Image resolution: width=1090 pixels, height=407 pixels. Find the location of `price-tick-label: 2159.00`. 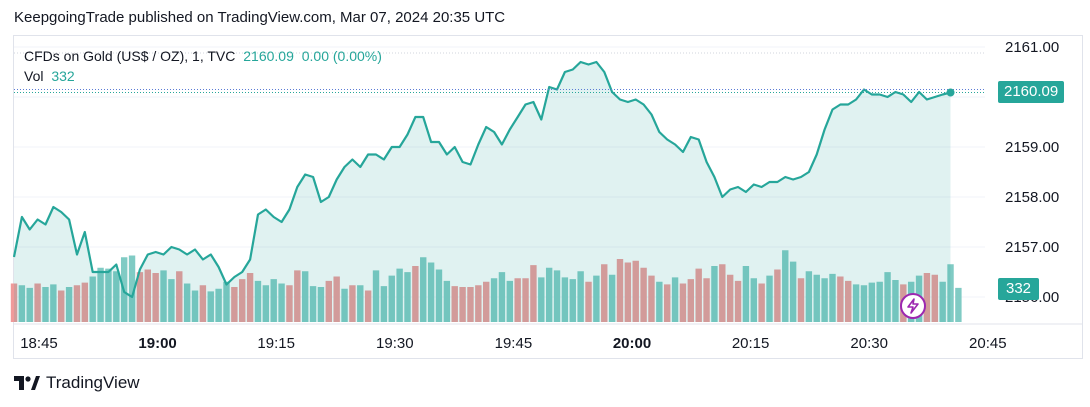

price-tick-label: 2159.00 is located at coordinates (1032, 147).